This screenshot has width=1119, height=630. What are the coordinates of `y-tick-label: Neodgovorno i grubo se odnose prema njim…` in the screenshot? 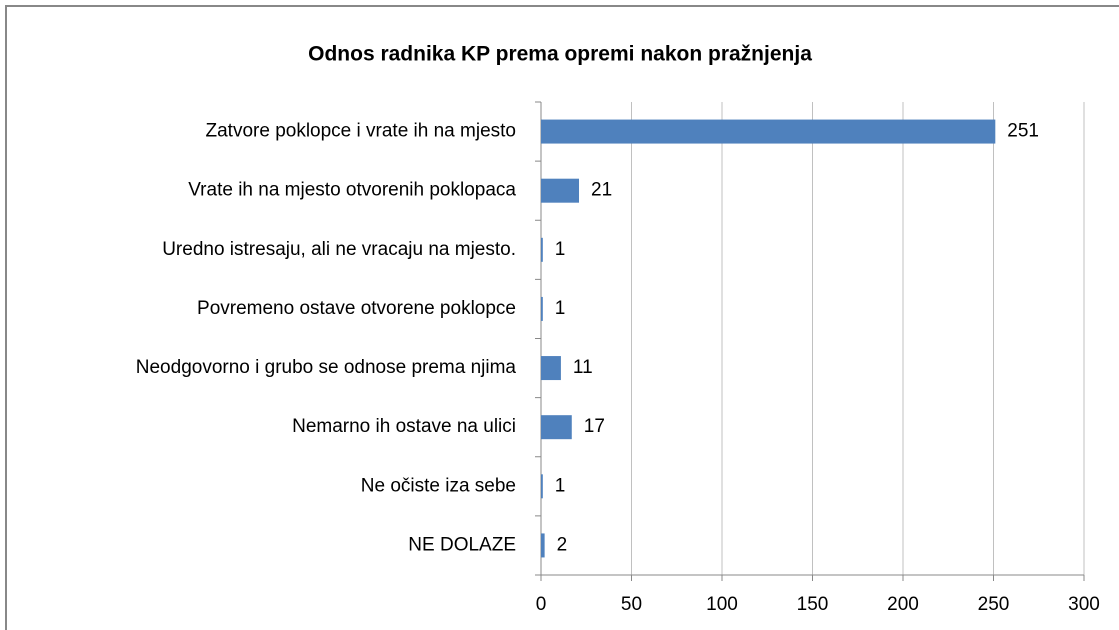 It's located at (326, 367).